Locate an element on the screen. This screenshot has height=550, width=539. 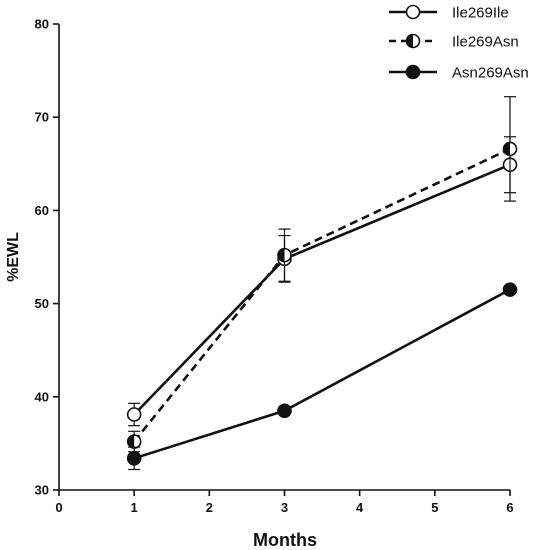
legend-item: Ile269Asn is located at coordinates (454, 42).